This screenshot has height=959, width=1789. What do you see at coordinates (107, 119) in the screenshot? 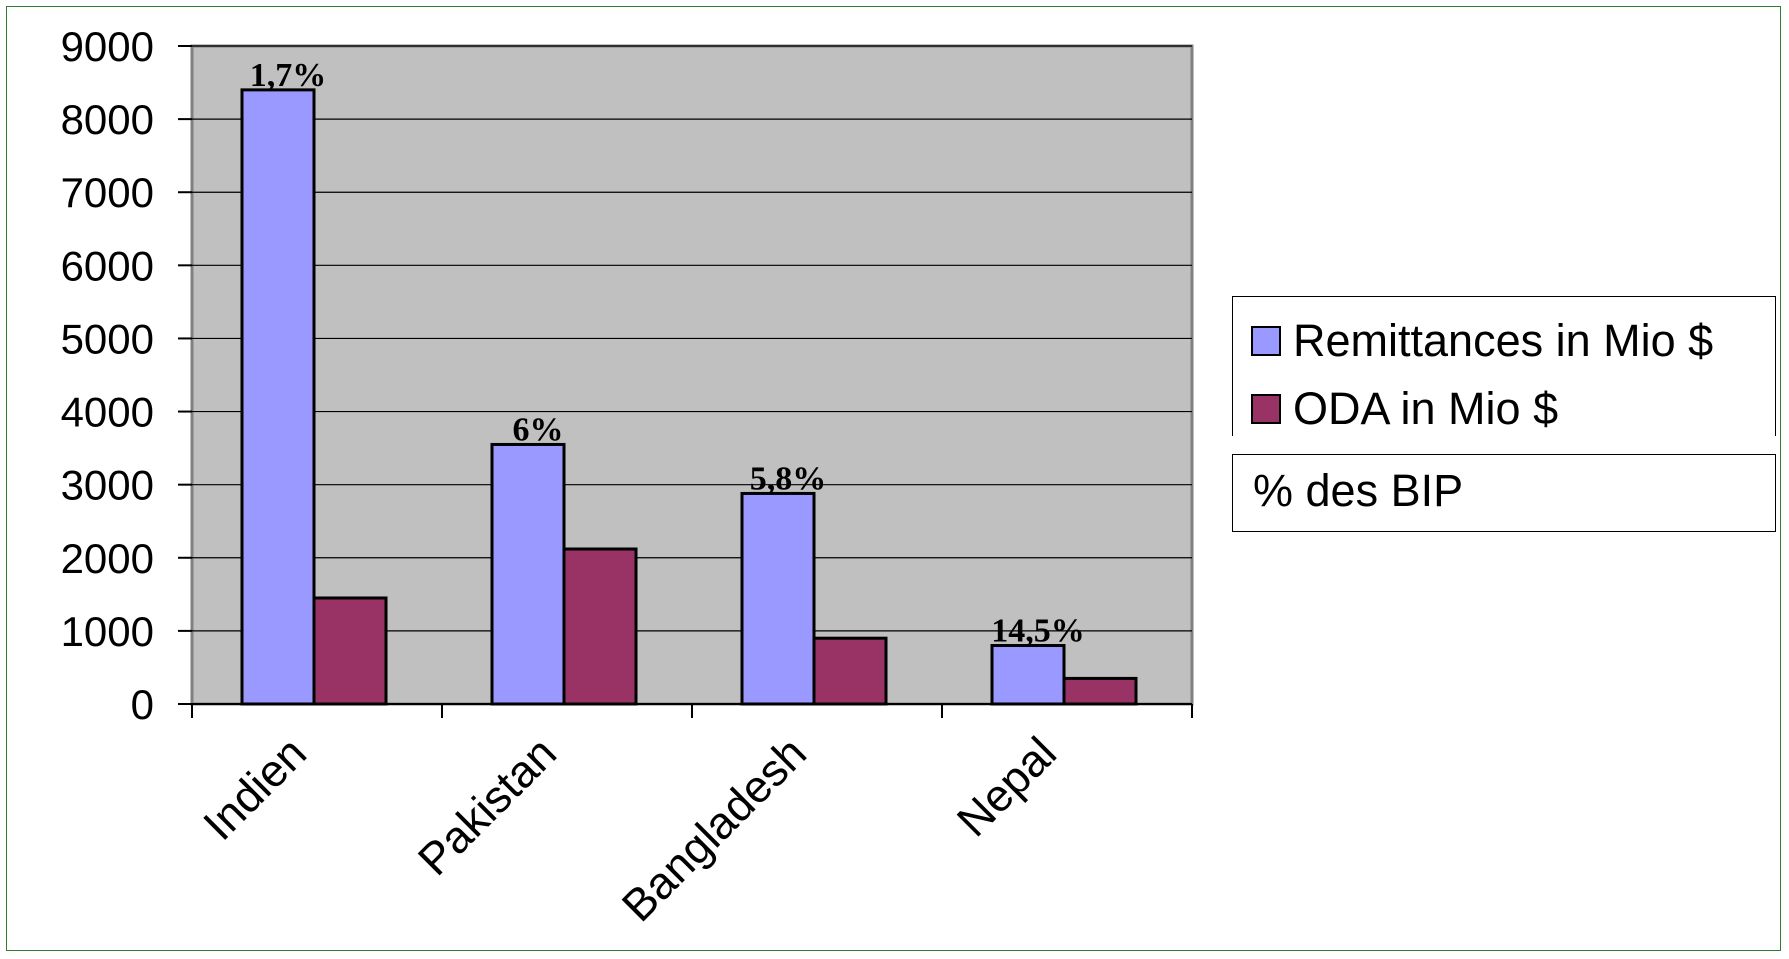
I see `y-tick-label: 8000` at bounding box center [107, 119].